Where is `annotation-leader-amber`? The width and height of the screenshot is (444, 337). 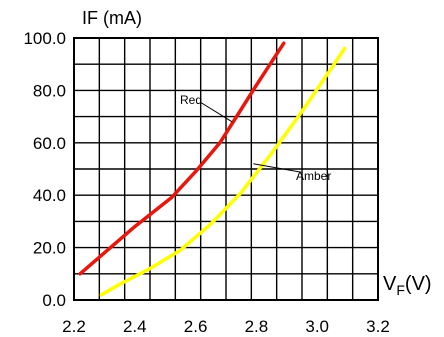
annotation-leader-amber is located at coordinates (277, 168).